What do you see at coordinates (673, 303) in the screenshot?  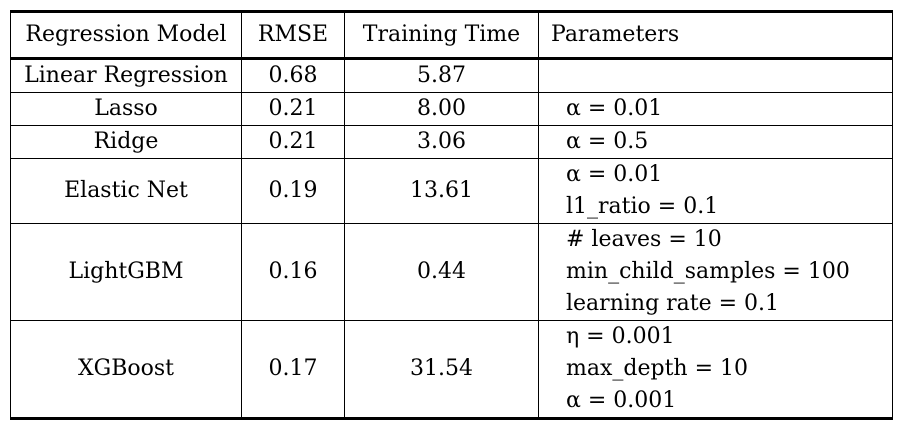 I see `param-line: learning rate = 0.1` at bounding box center [673, 303].